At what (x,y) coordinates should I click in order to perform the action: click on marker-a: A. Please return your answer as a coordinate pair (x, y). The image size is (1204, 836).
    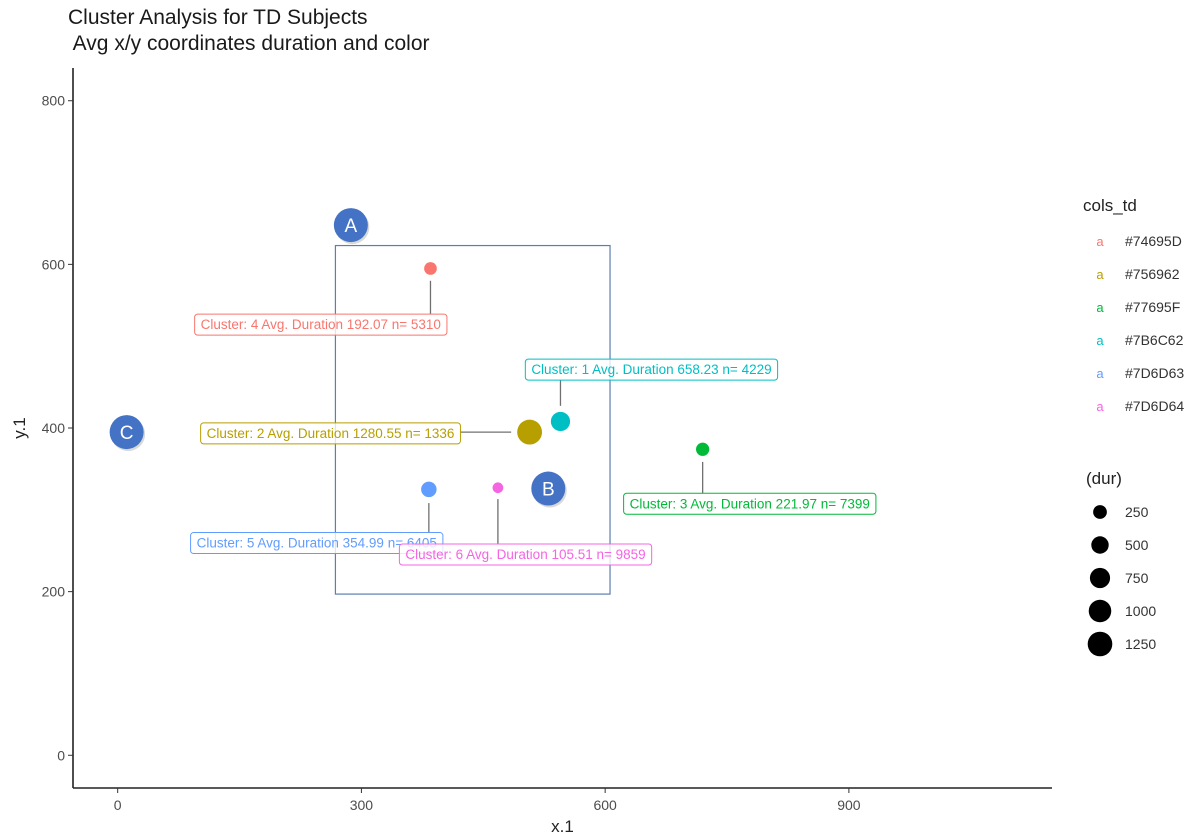
    Looking at the image, I should click on (351, 226).